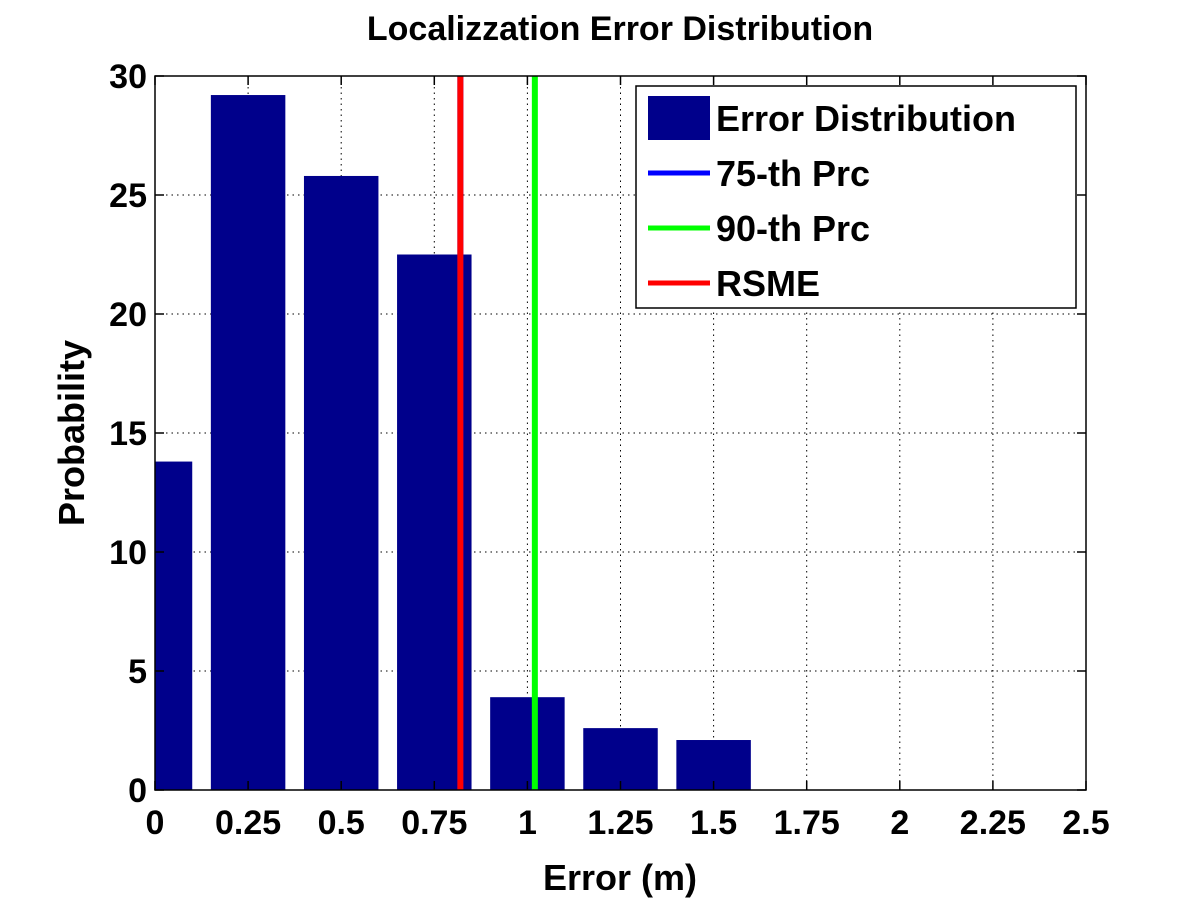 The height and width of the screenshot is (901, 1200). What do you see at coordinates (1085, 823) in the screenshot?
I see `x-tick-label: 2.5` at bounding box center [1085, 823].